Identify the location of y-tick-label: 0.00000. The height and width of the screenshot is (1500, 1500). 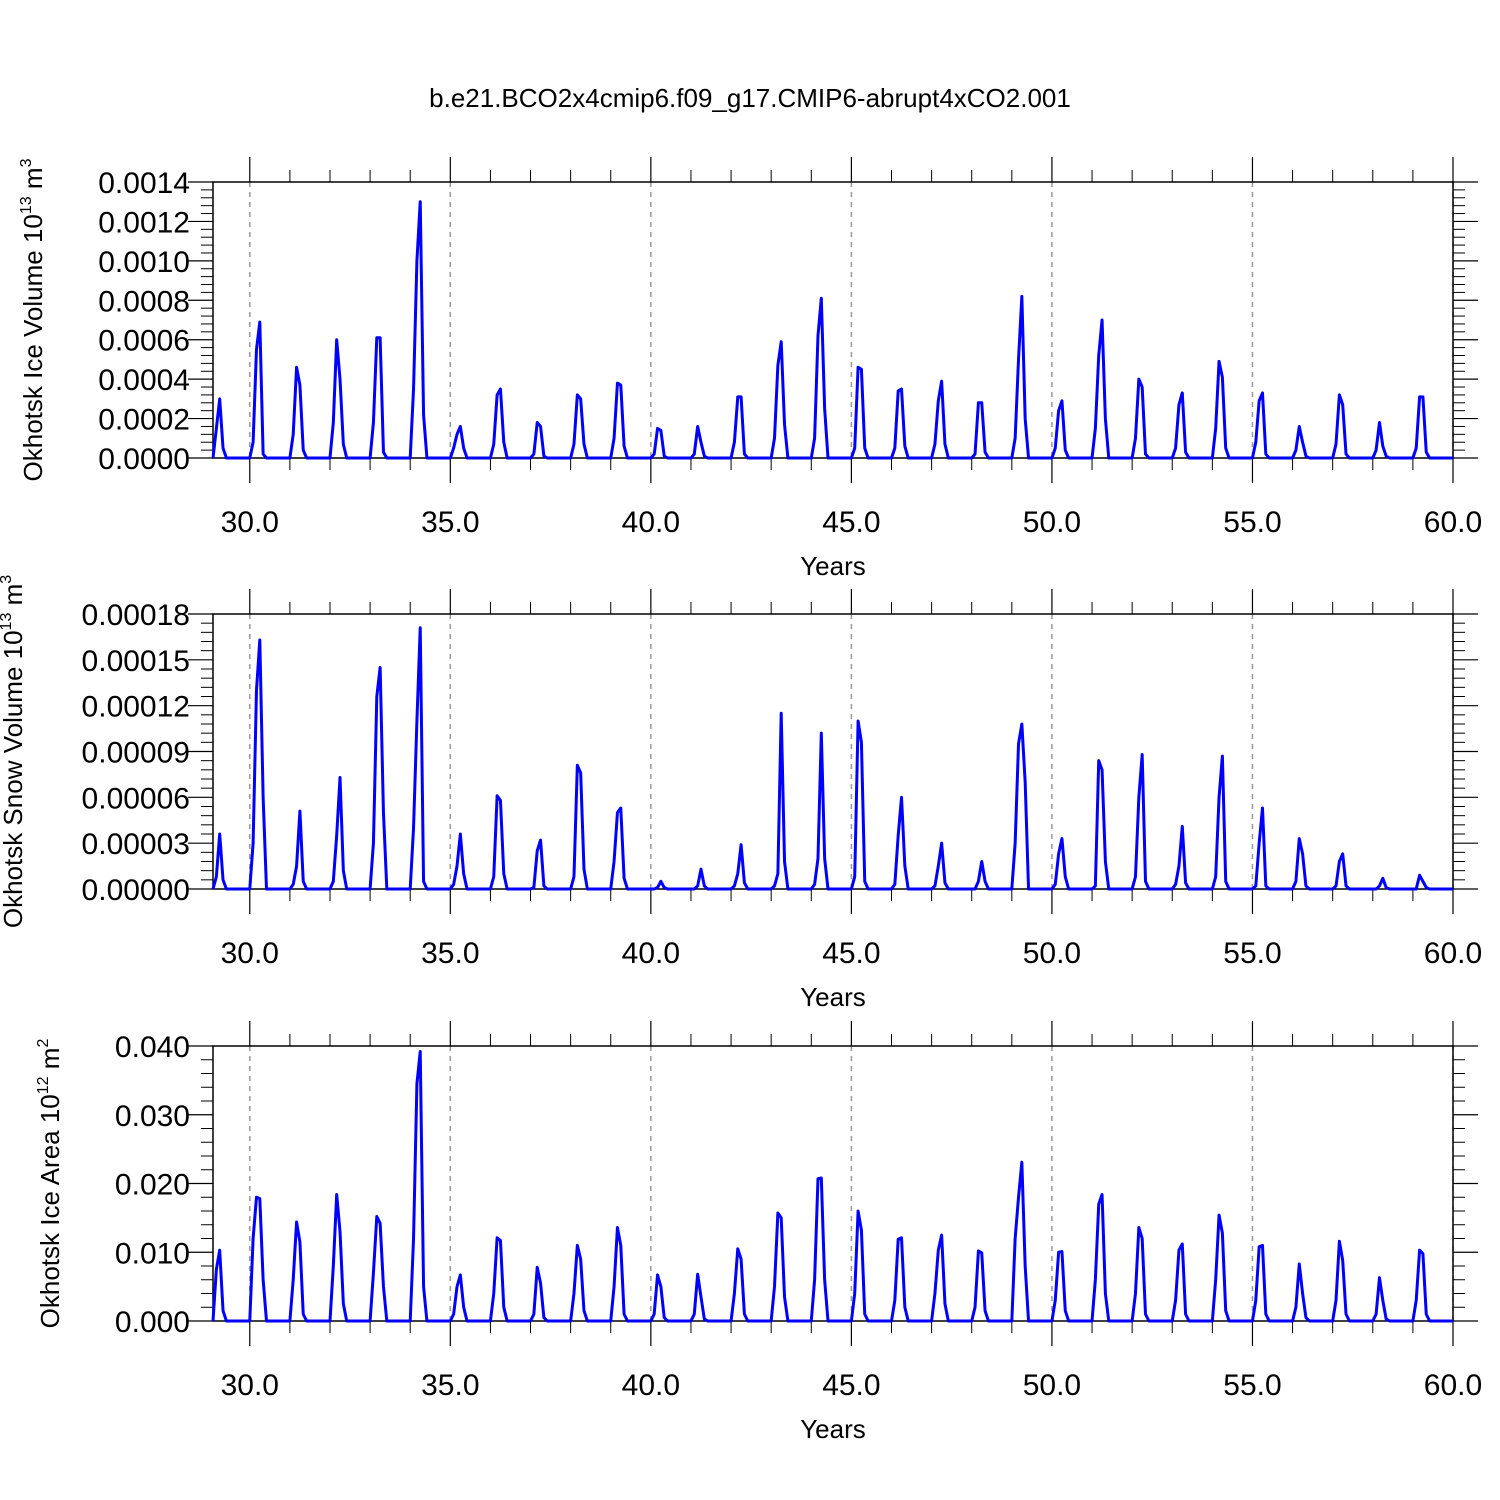
(136, 890).